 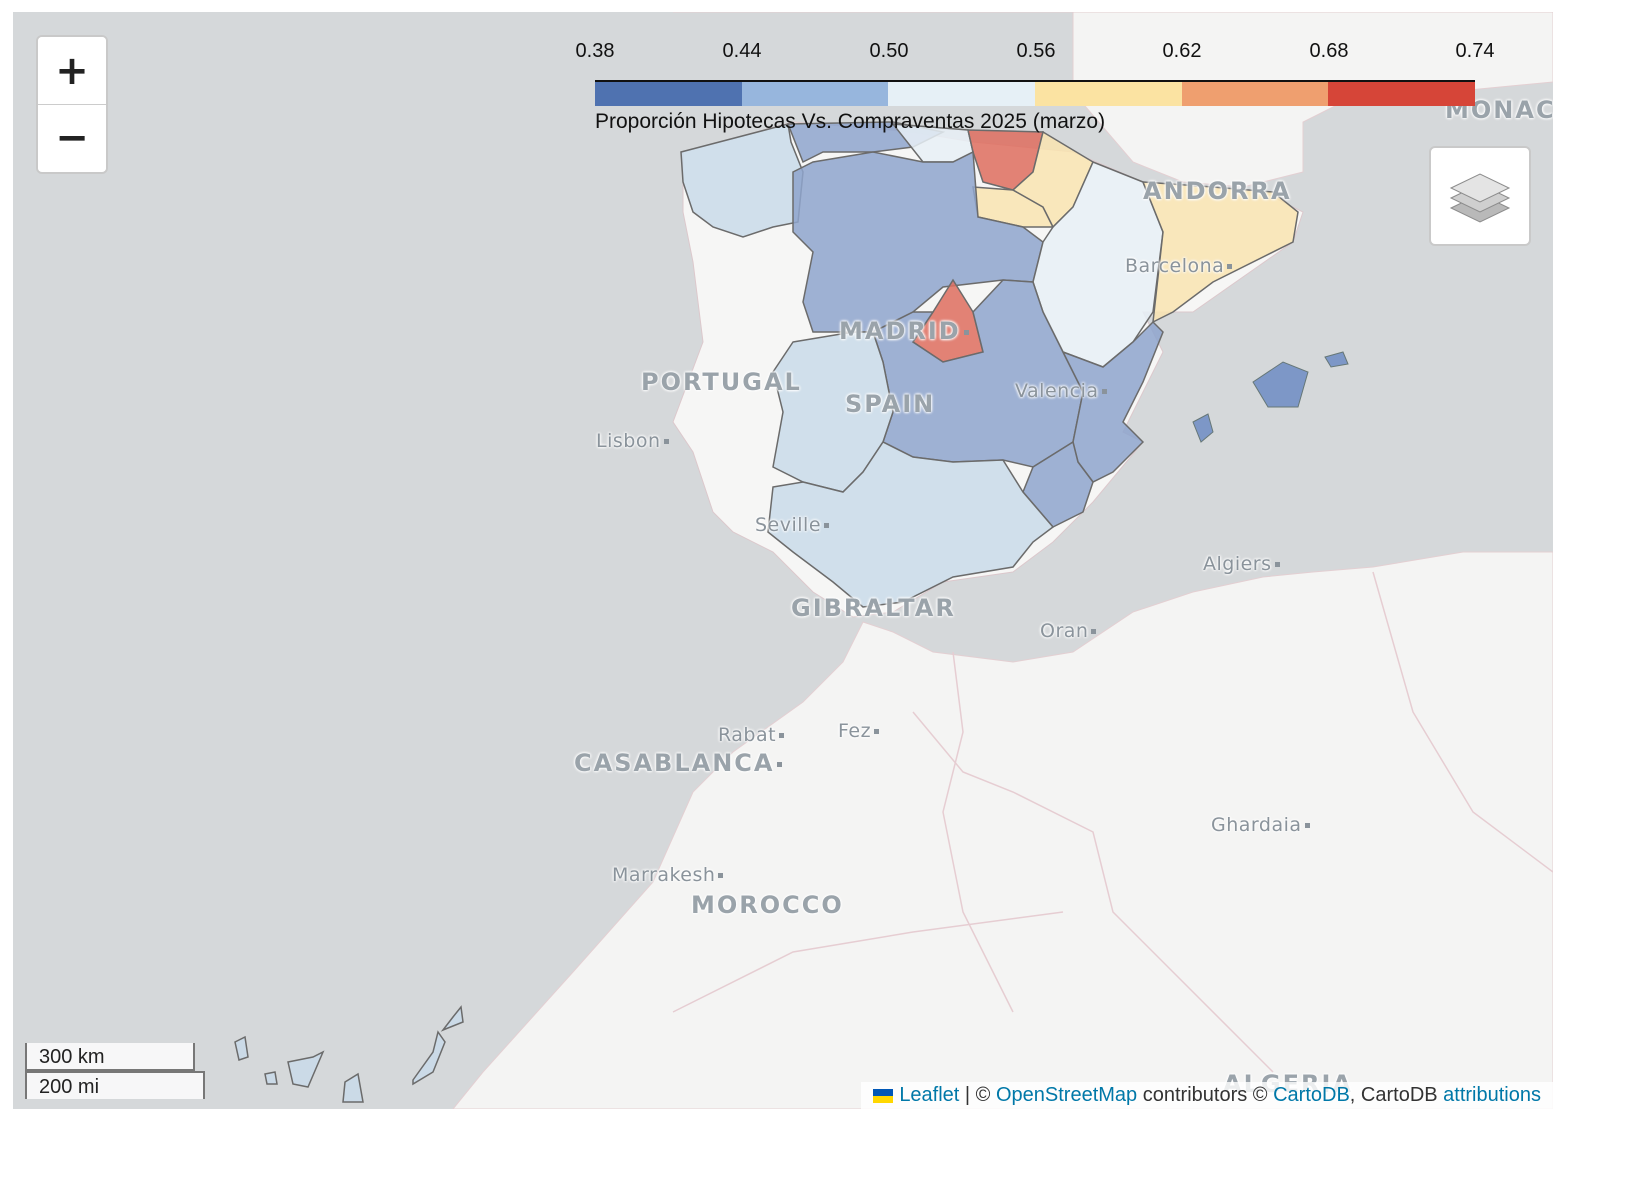 I want to click on label-algiers: Algiers, so click(x=1241, y=564).